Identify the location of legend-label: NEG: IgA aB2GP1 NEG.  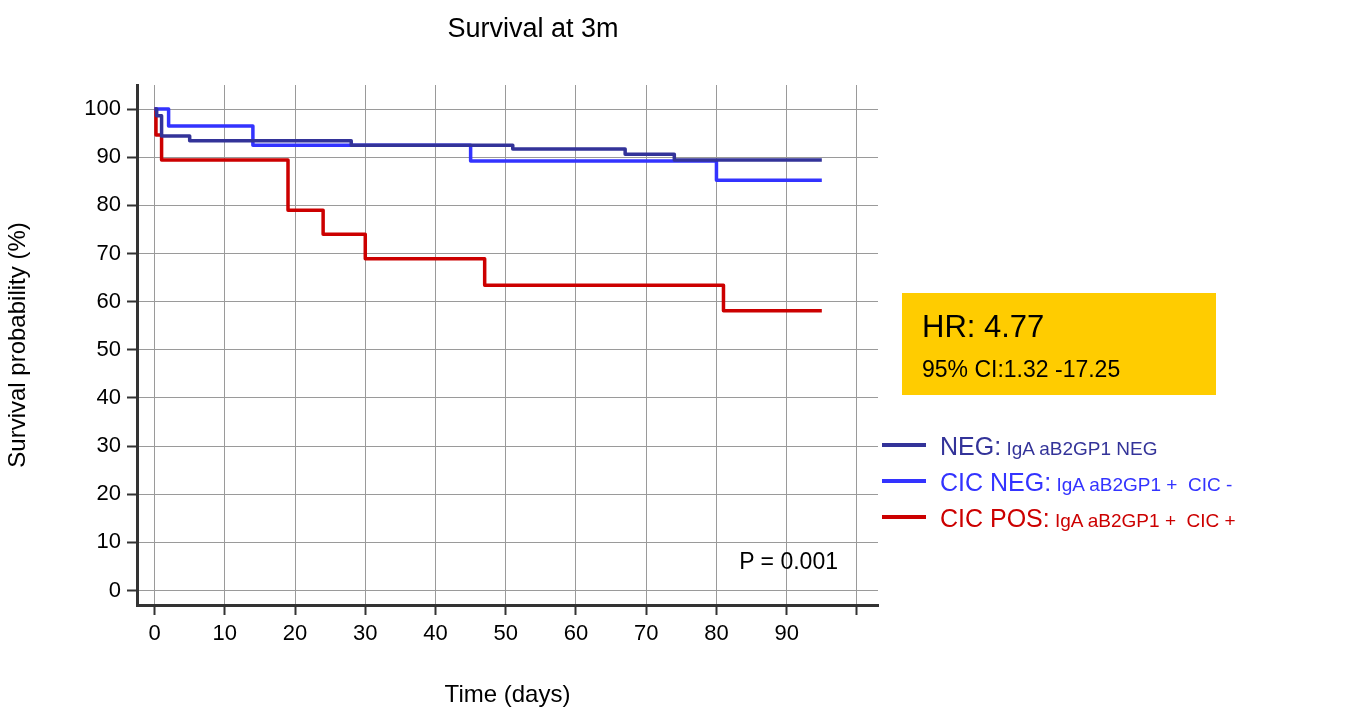
(1049, 446).